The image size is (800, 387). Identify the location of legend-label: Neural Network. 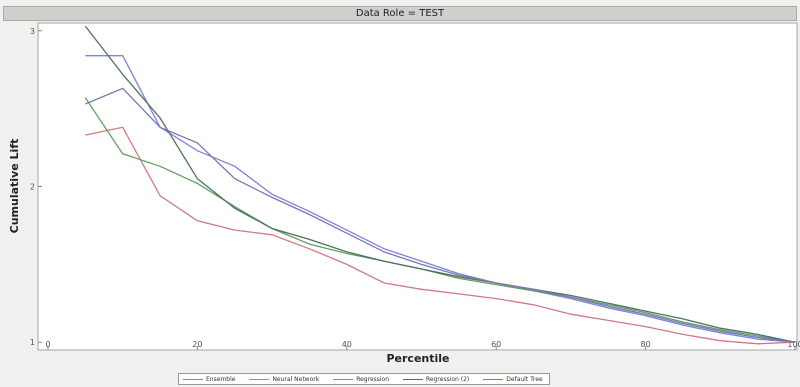
(296, 379).